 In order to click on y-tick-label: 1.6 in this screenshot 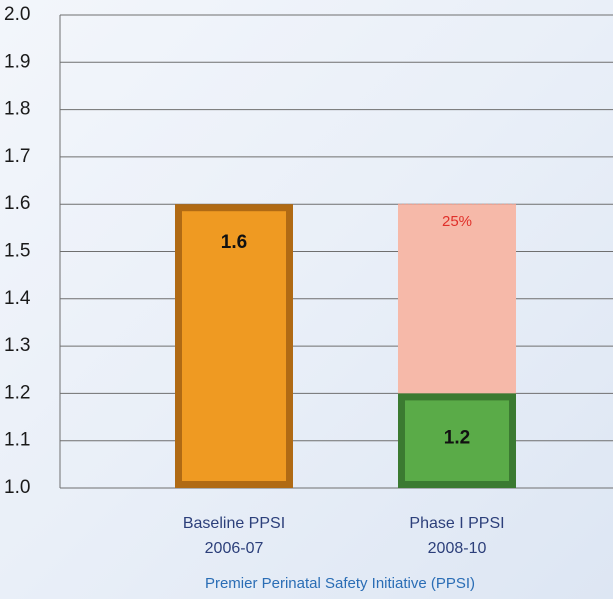, I will do `click(17, 203)`.